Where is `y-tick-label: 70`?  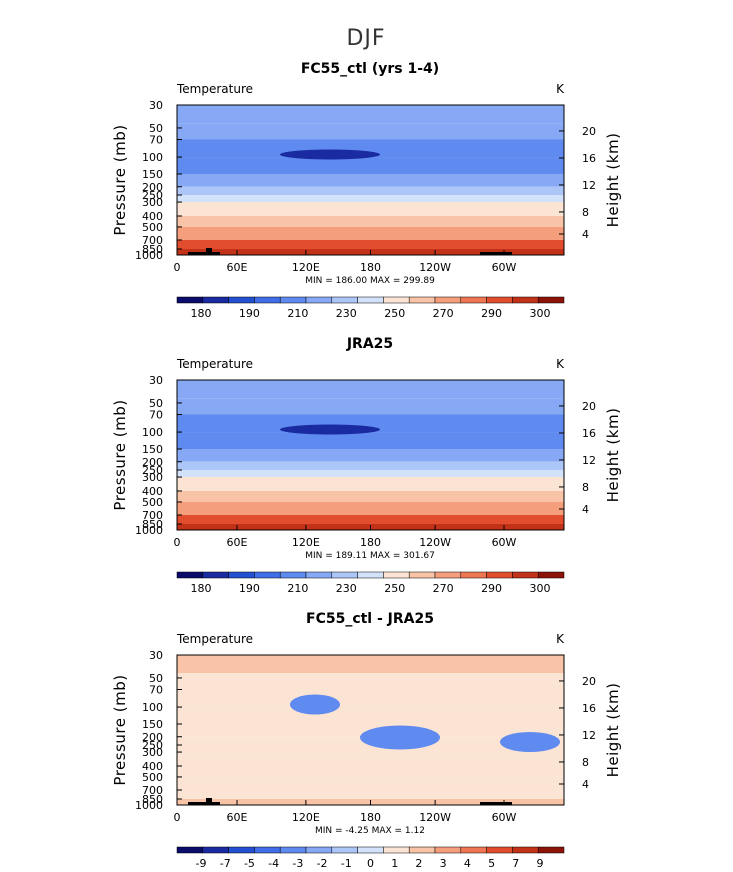
y-tick-label: 70 is located at coordinates (156, 415).